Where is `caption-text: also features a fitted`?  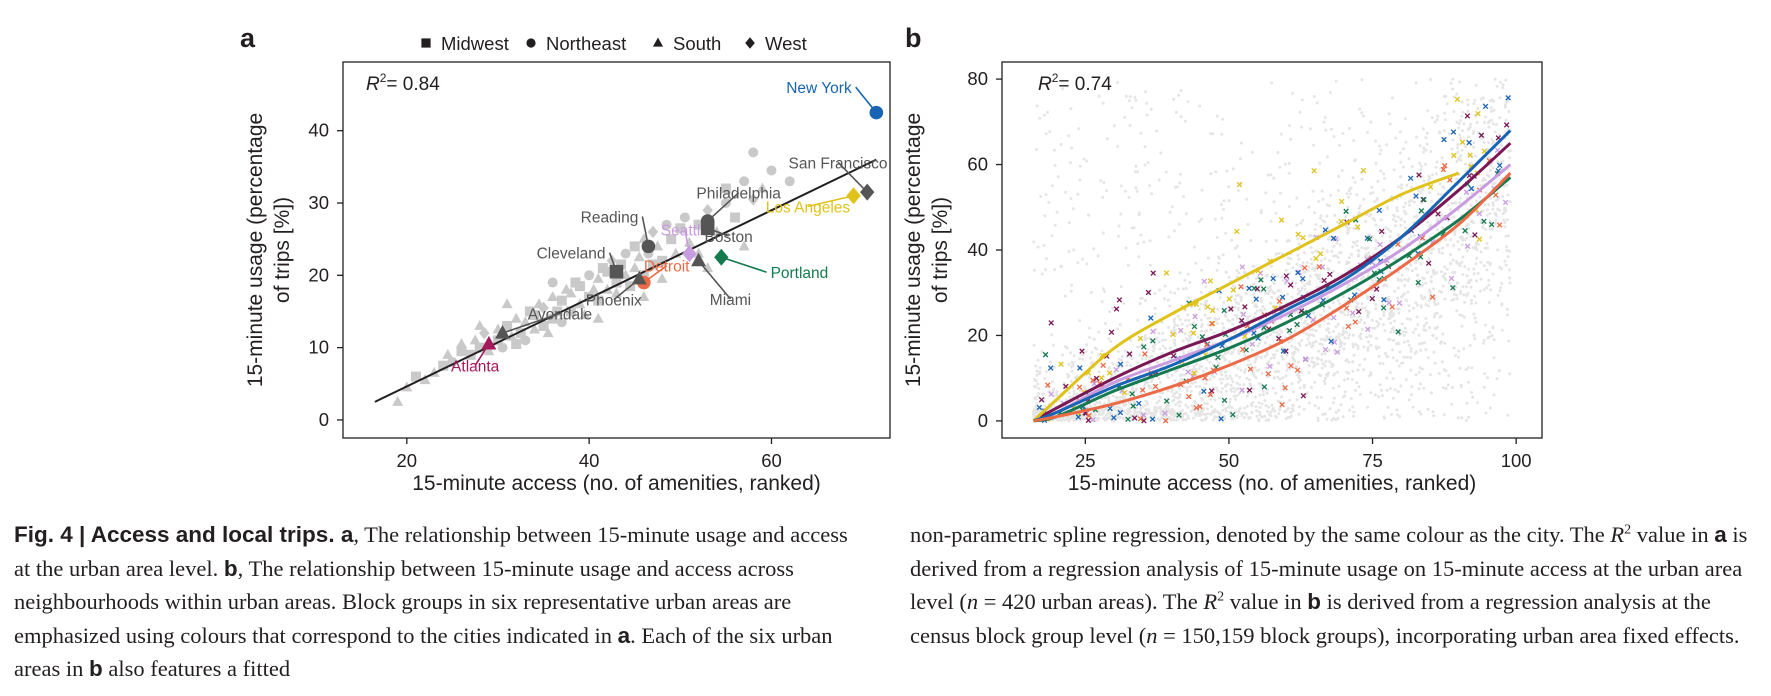 caption-text: also features a fitted is located at coordinates (196, 668).